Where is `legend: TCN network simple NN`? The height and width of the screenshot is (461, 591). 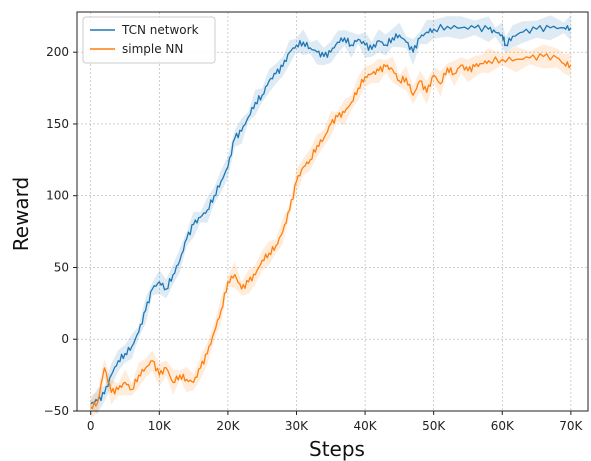
legend: TCN network simple NN is located at coordinates (149, 40).